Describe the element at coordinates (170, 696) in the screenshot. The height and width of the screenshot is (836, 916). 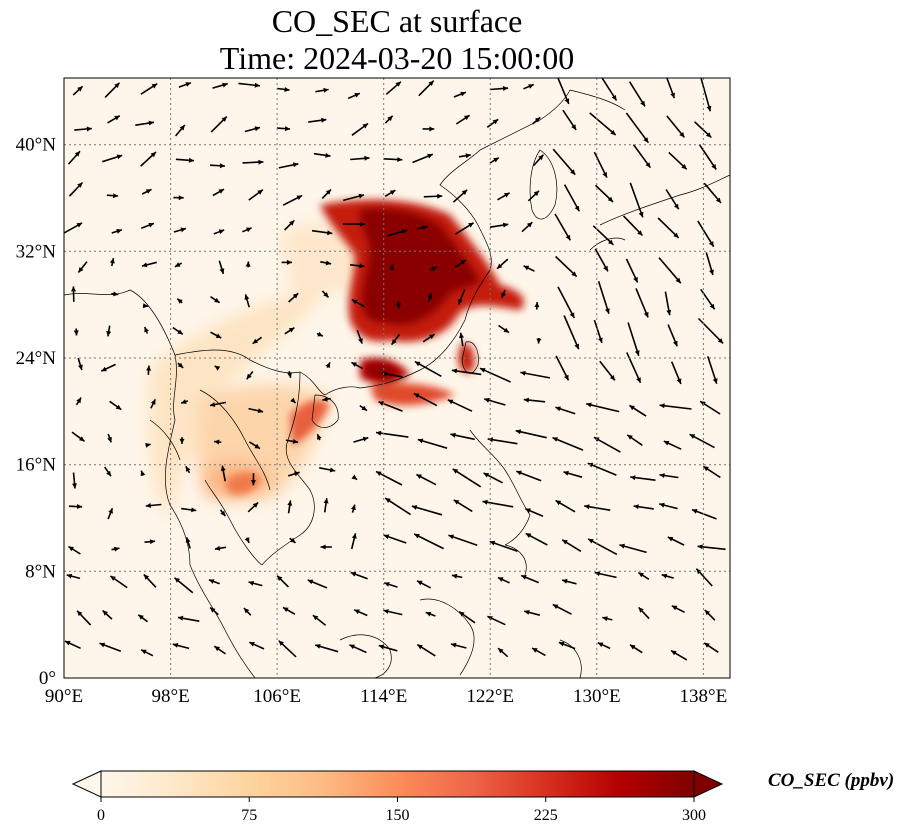
I see `lon-tick-label: 98°E` at that location.